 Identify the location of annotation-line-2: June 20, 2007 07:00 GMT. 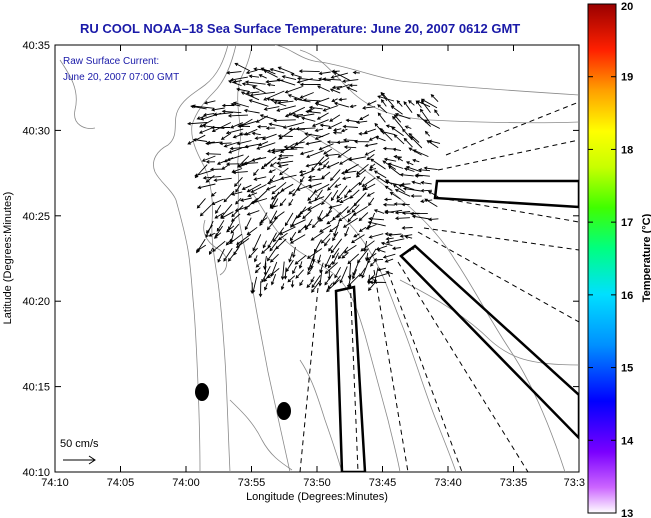
(121, 77).